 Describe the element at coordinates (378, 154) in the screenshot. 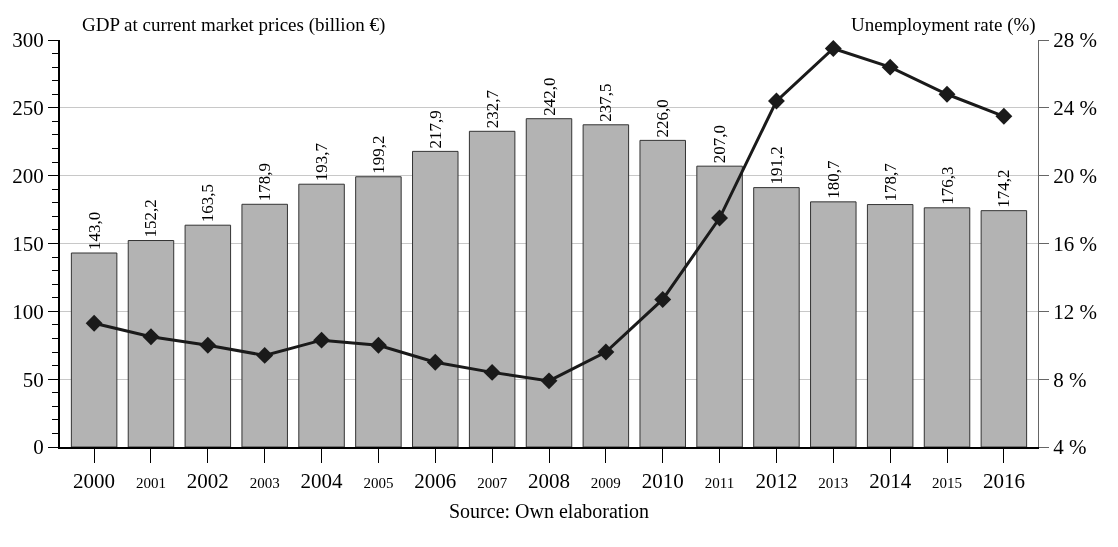

I see `data-label: 199,2` at that location.